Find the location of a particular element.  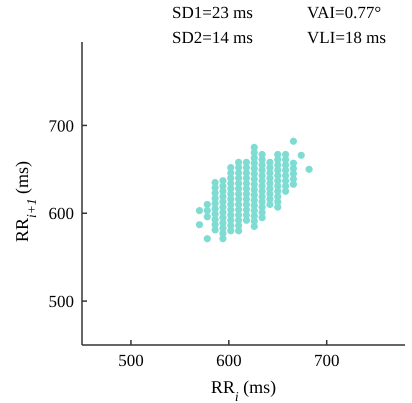

x-tick-label: 500 is located at coordinates (131, 360).